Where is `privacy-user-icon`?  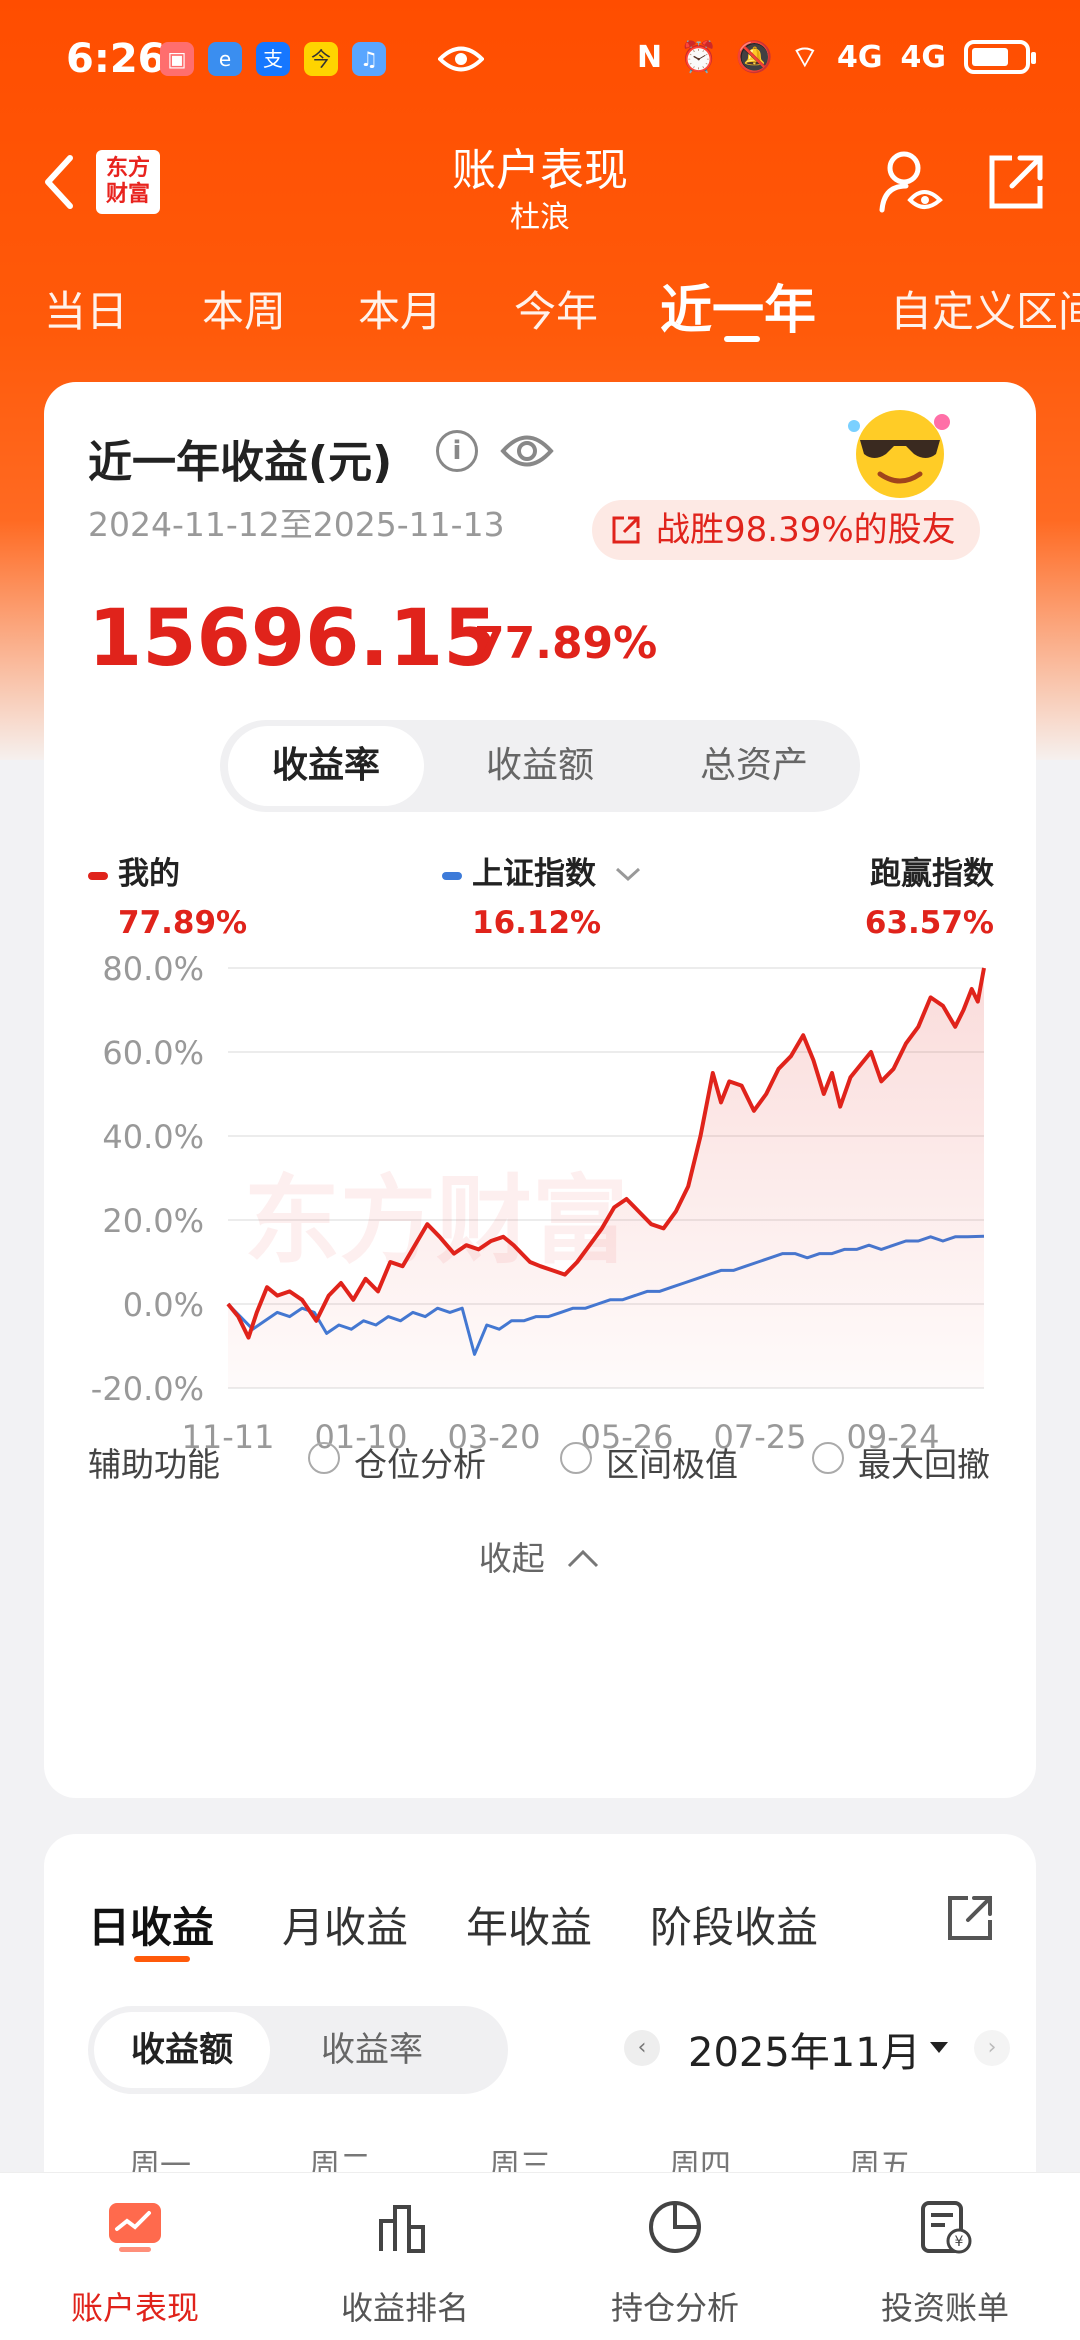 privacy-user-icon is located at coordinates (911, 181).